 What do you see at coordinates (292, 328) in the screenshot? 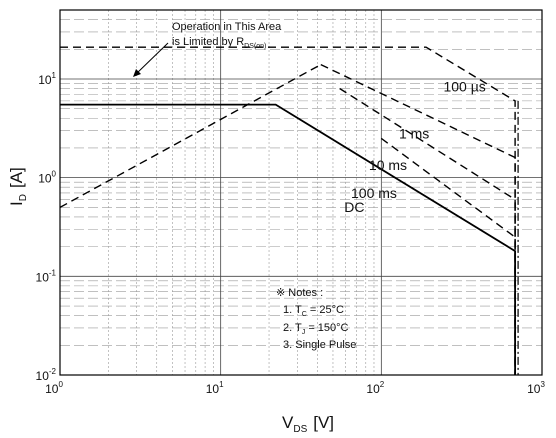
I see `note-2-pre: 2. T` at bounding box center [292, 328].